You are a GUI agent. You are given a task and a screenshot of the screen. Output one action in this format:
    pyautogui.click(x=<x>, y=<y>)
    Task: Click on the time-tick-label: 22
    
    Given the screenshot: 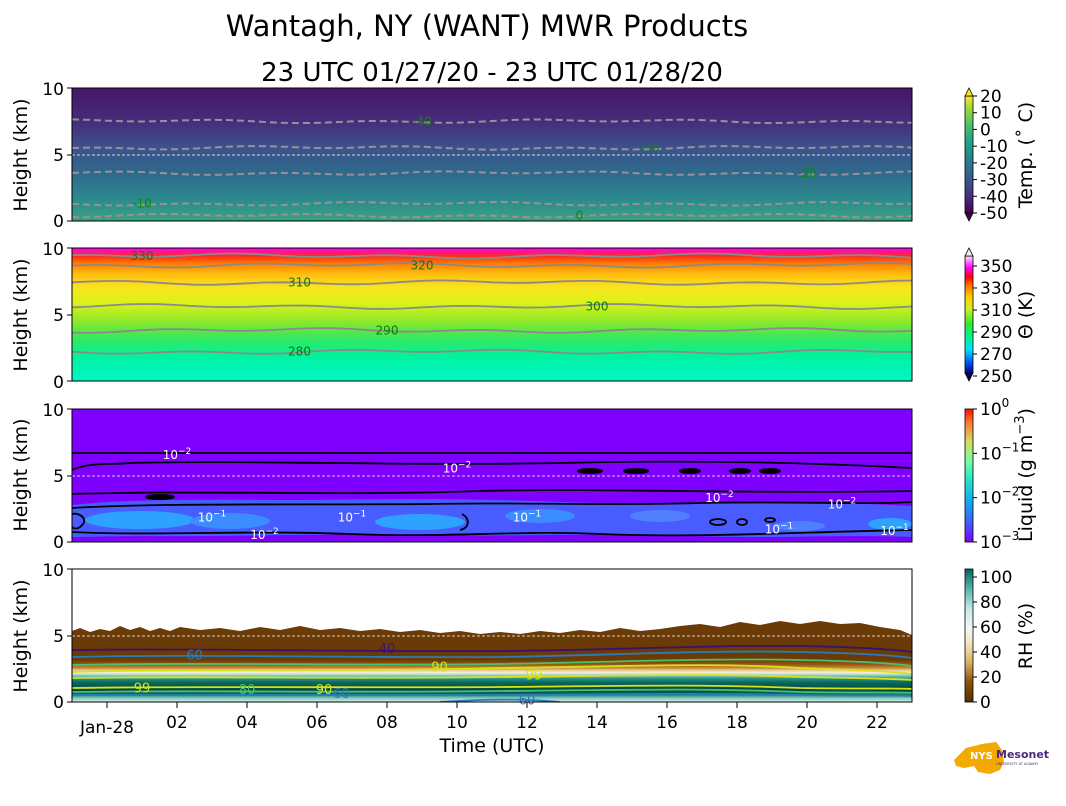 What is the action you would take?
    pyautogui.click(x=877, y=723)
    